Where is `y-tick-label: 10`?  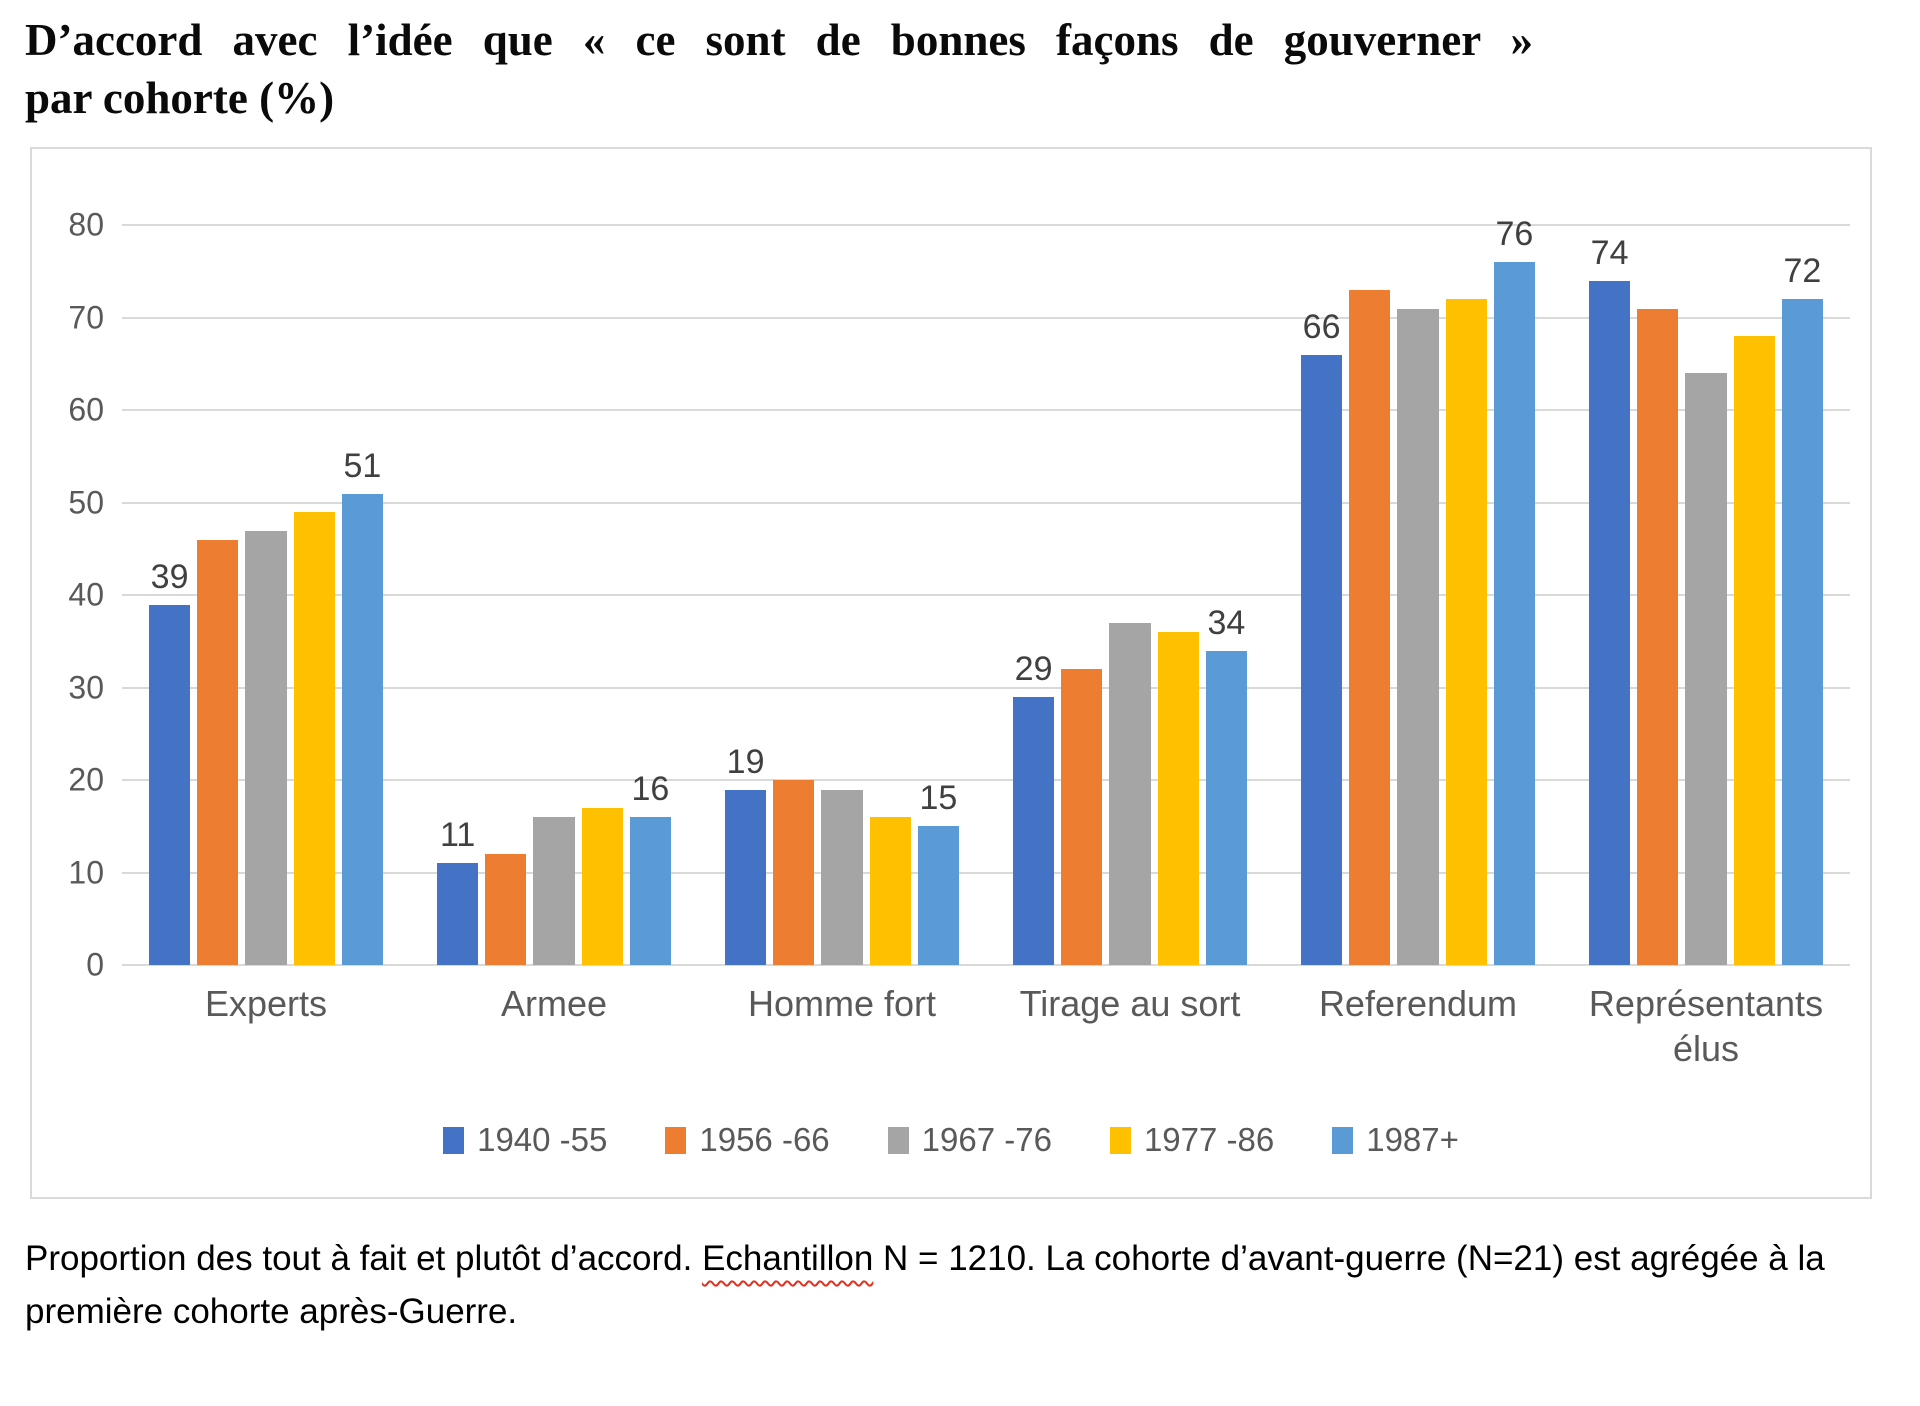
y-tick-label: 10 is located at coordinates (86, 872).